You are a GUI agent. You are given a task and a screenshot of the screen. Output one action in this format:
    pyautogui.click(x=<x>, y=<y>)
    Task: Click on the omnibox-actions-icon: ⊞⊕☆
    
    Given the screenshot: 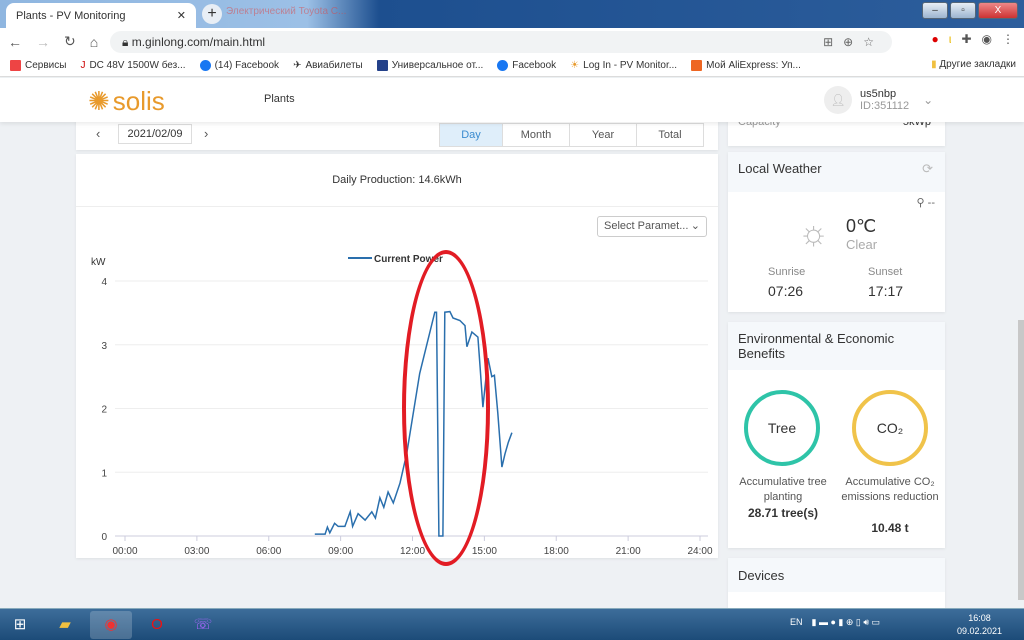 What is the action you would take?
    pyautogui.click(x=853, y=42)
    